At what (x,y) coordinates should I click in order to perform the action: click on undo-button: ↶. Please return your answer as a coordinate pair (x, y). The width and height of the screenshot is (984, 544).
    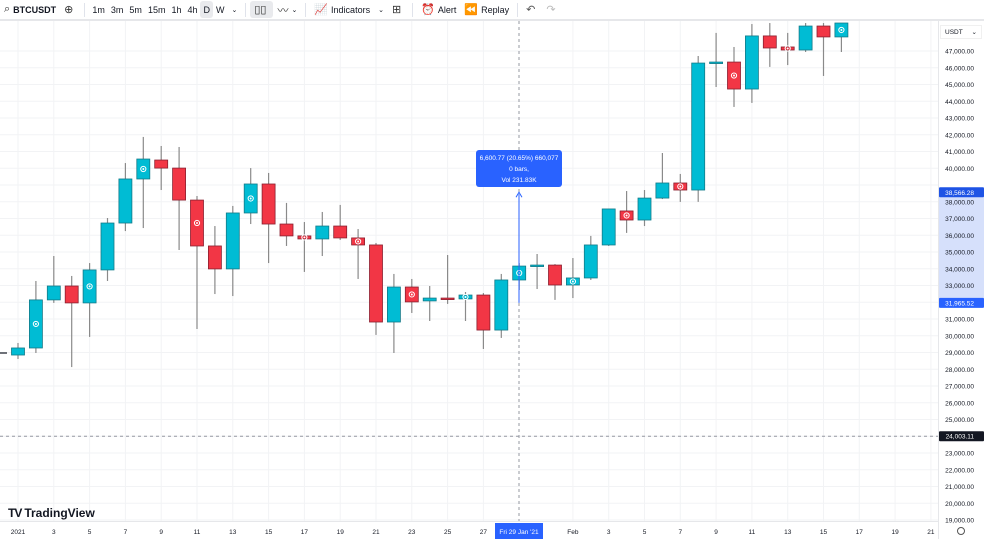
    Looking at the image, I should click on (532, 9).